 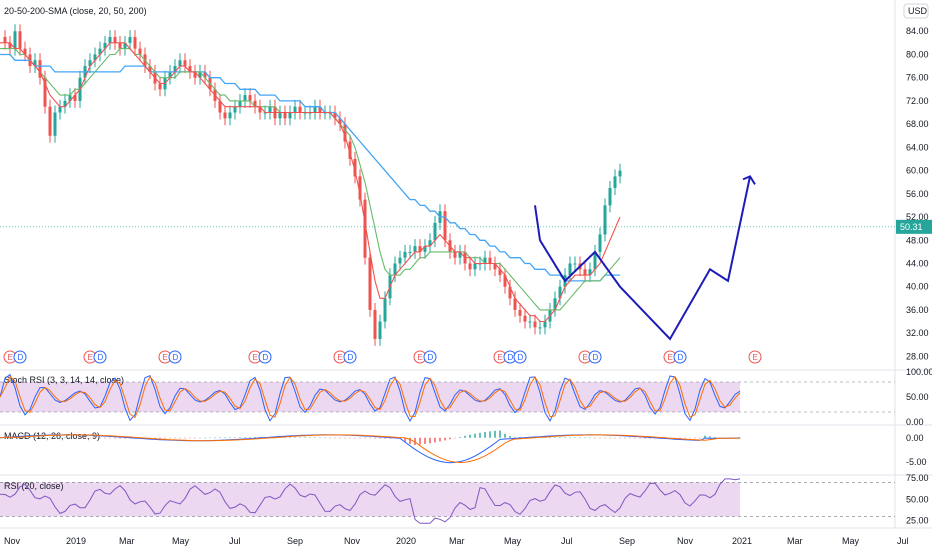 What do you see at coordinates (917, 124) in the screenshot?
I see `main-y-tick-4: 68.00` at bounding box center [917, 124].